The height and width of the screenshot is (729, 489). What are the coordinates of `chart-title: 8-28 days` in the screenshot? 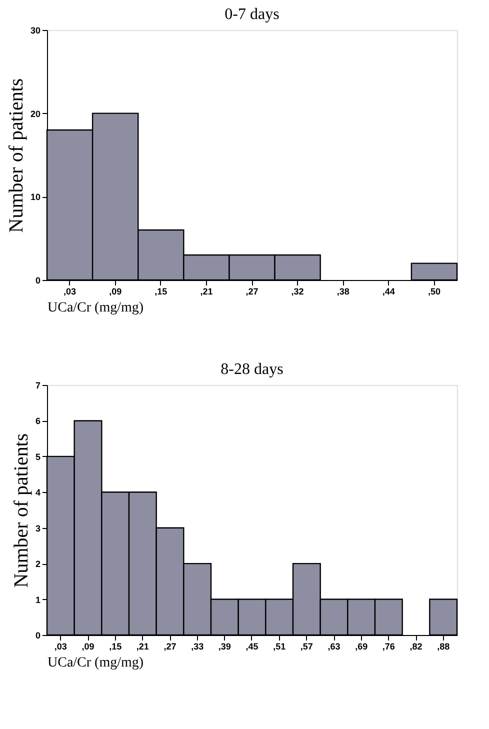 It's located at (252, 369).